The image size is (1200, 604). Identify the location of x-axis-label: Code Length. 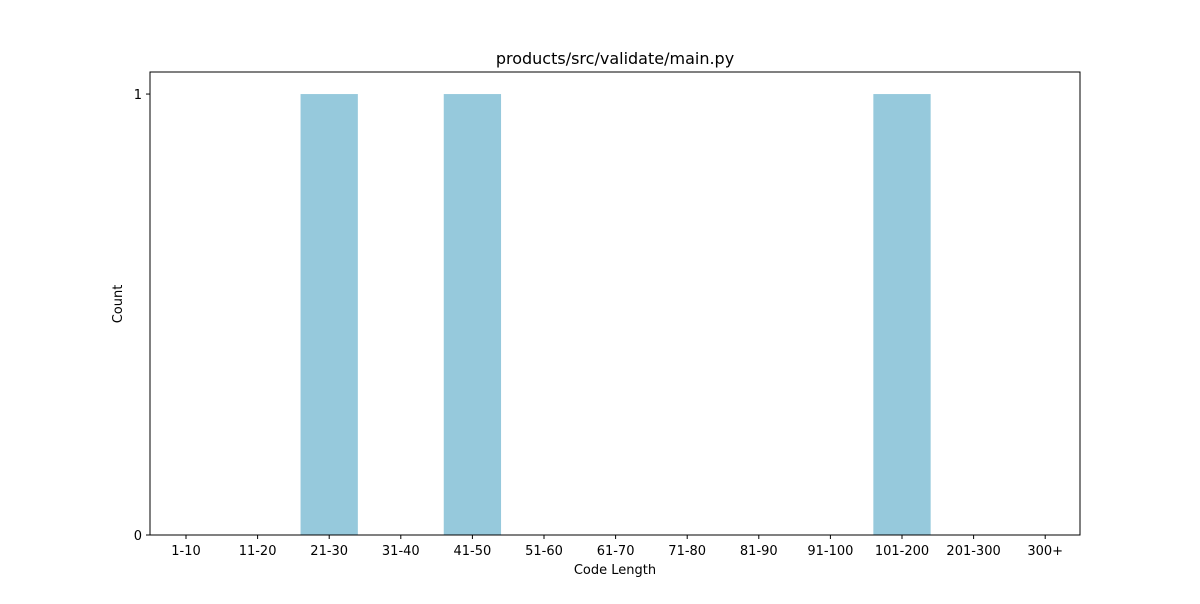
(615, 570).